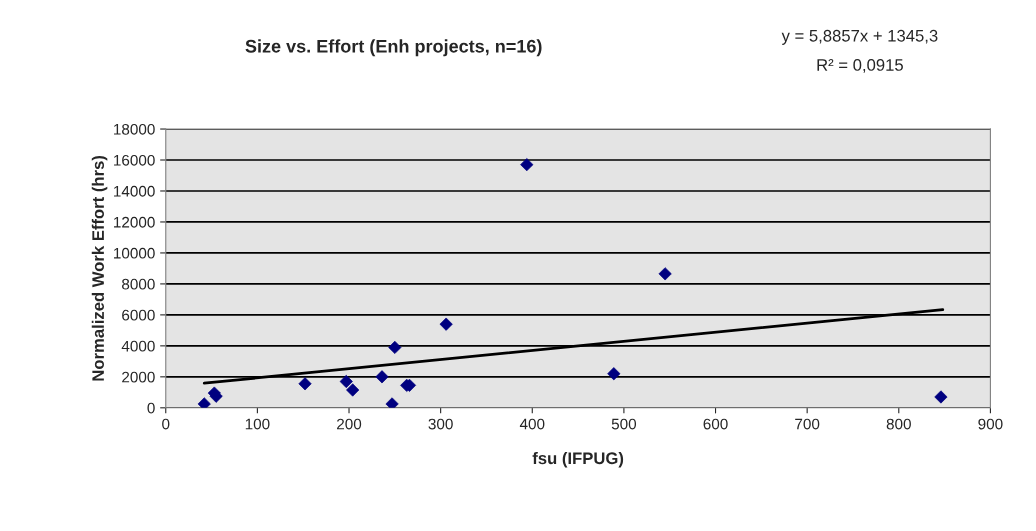 This screenshot has height=531, width=1036. What do you see at coordinates (349, 424) in the screenshot?
I see `x-tick-label: 200` at bounding box center [349, 424].